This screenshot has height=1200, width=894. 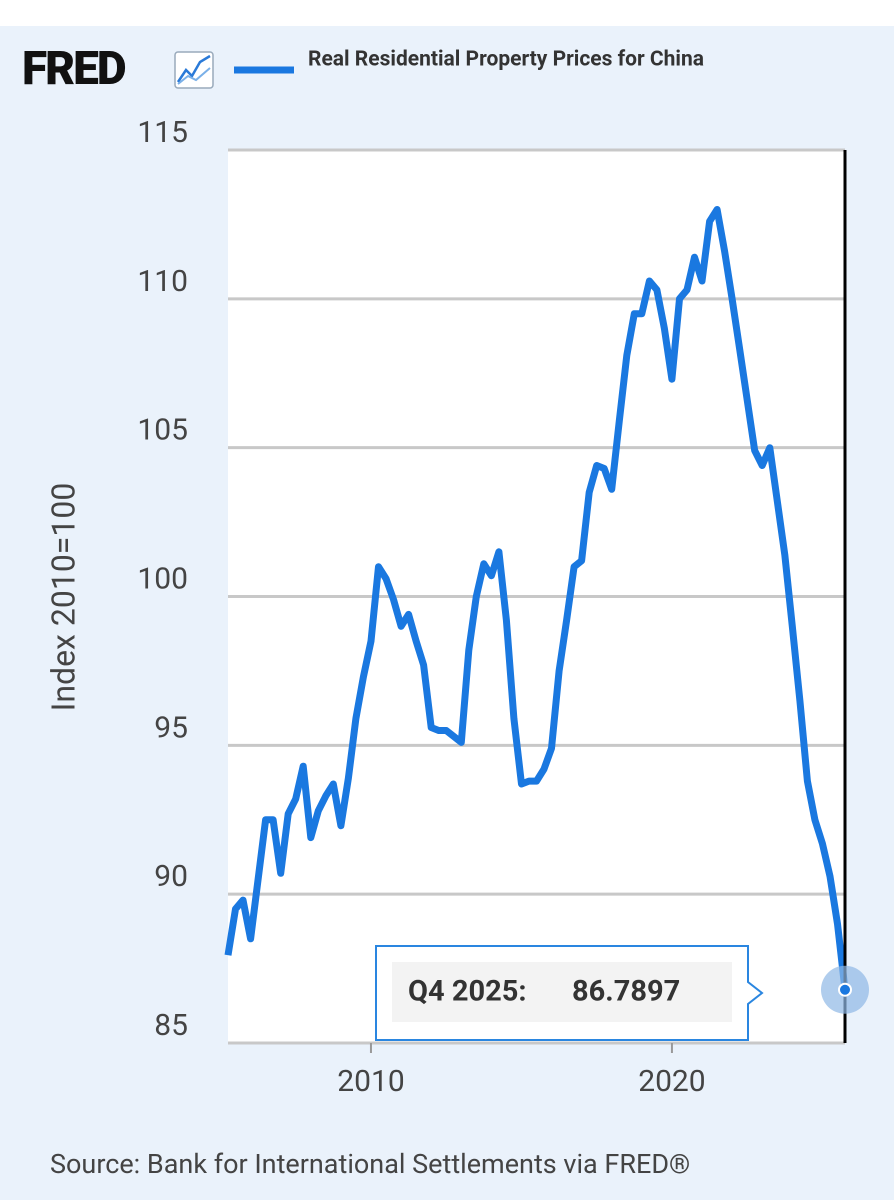 I want to click on highlight-point, so click(x=845, y=989).